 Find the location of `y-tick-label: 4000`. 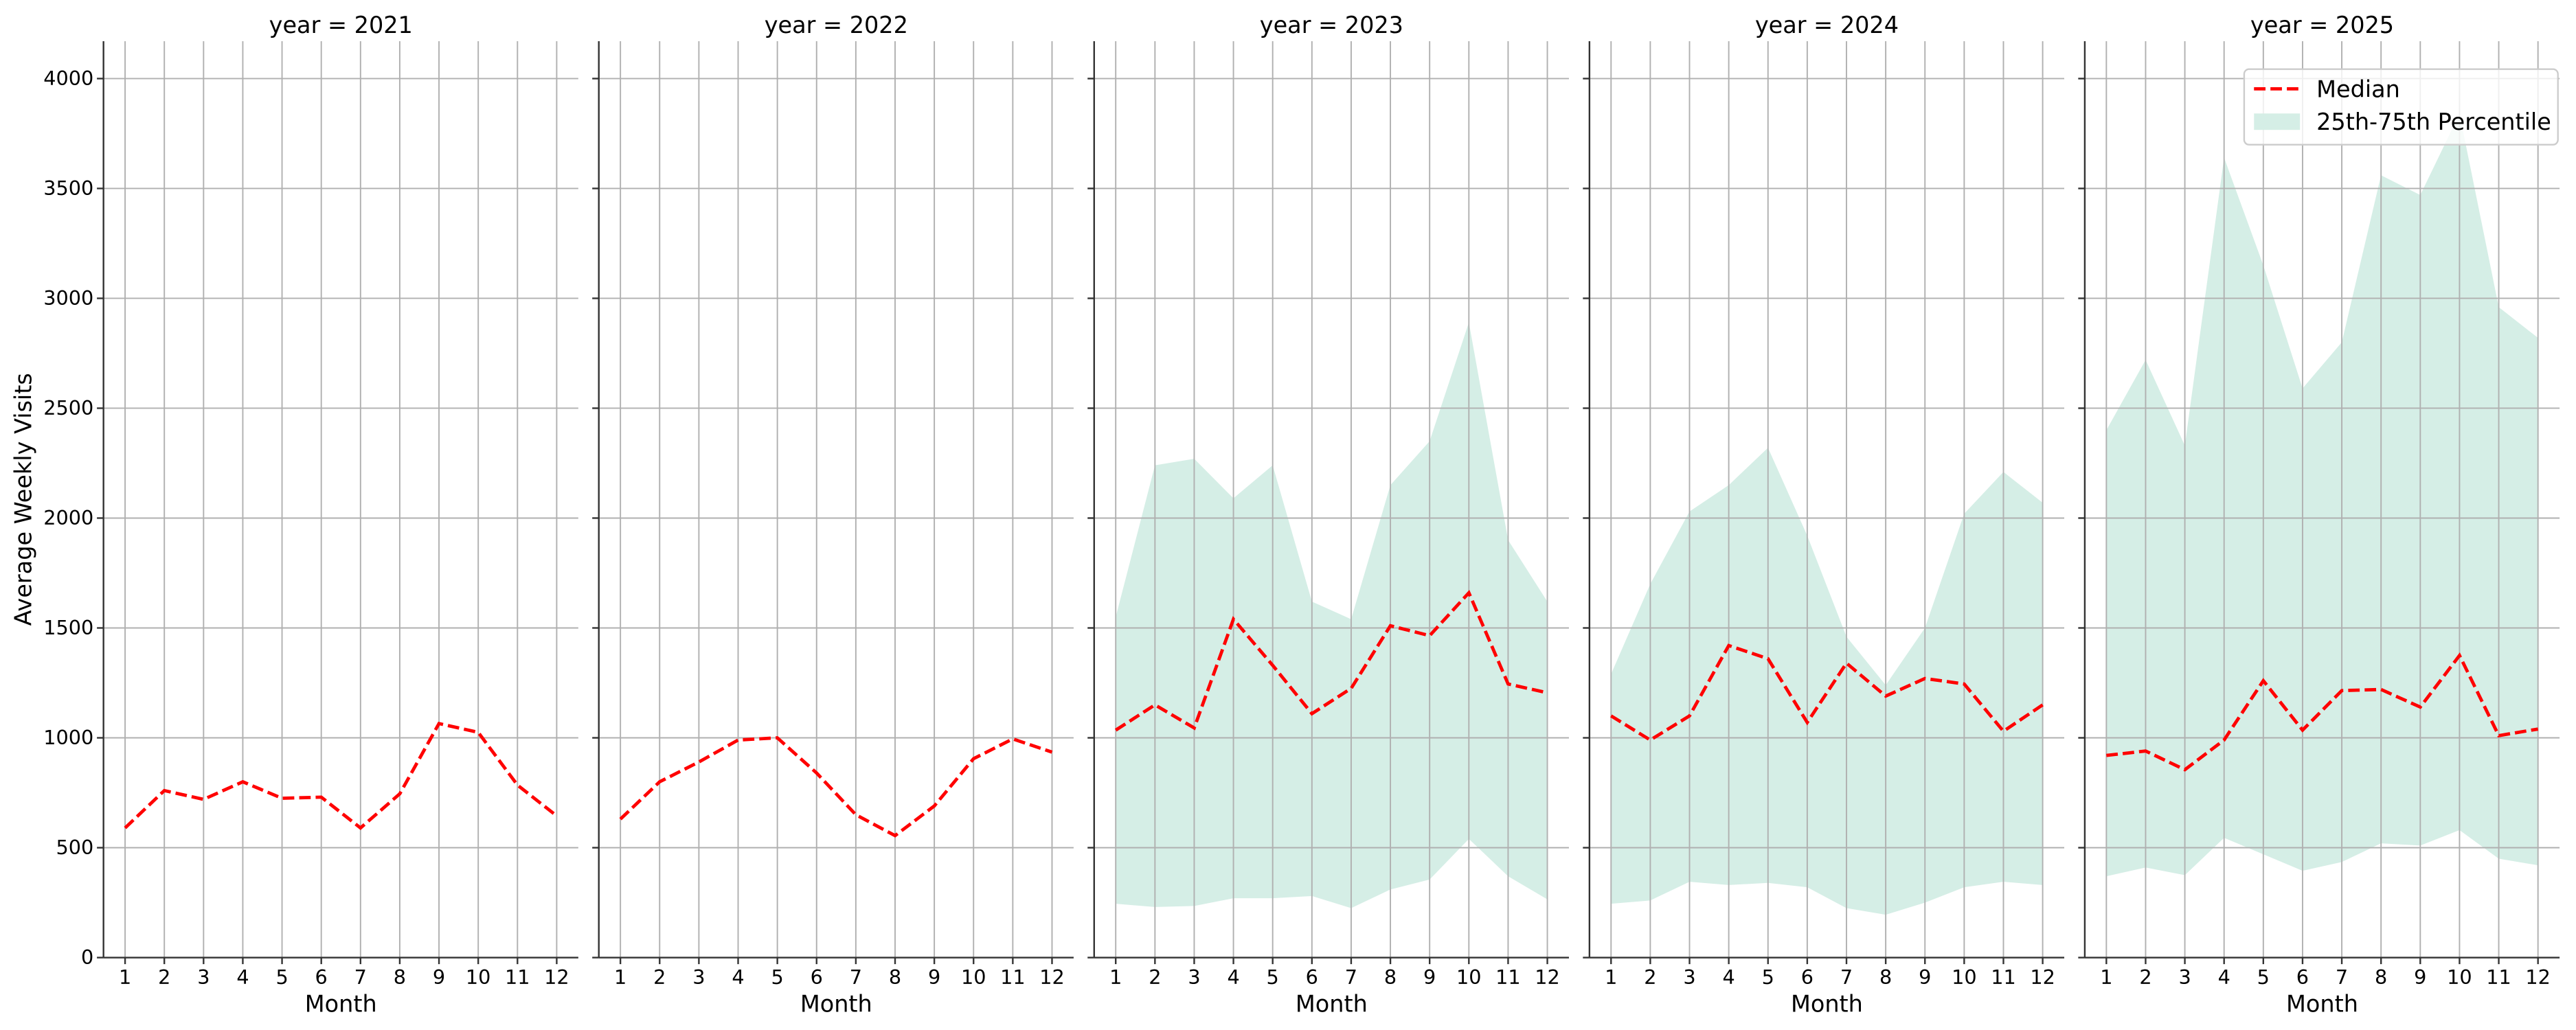

y-tick-label: 4000 is located at coordinates (68, 78).